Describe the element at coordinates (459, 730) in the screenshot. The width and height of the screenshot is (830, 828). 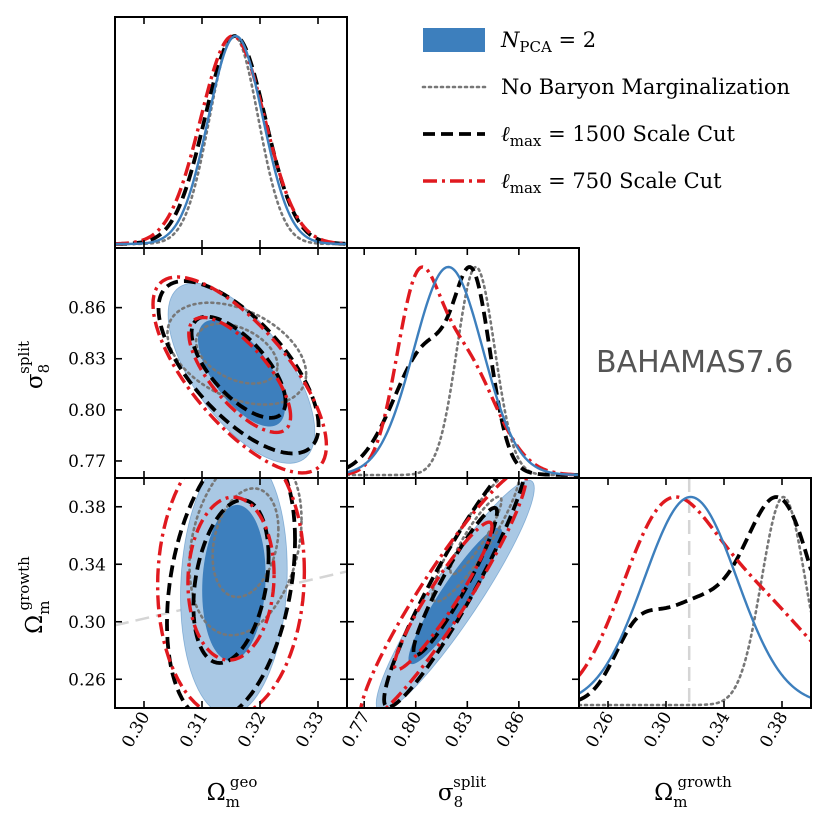
I see `x-tick-label: 0.83` at that location.